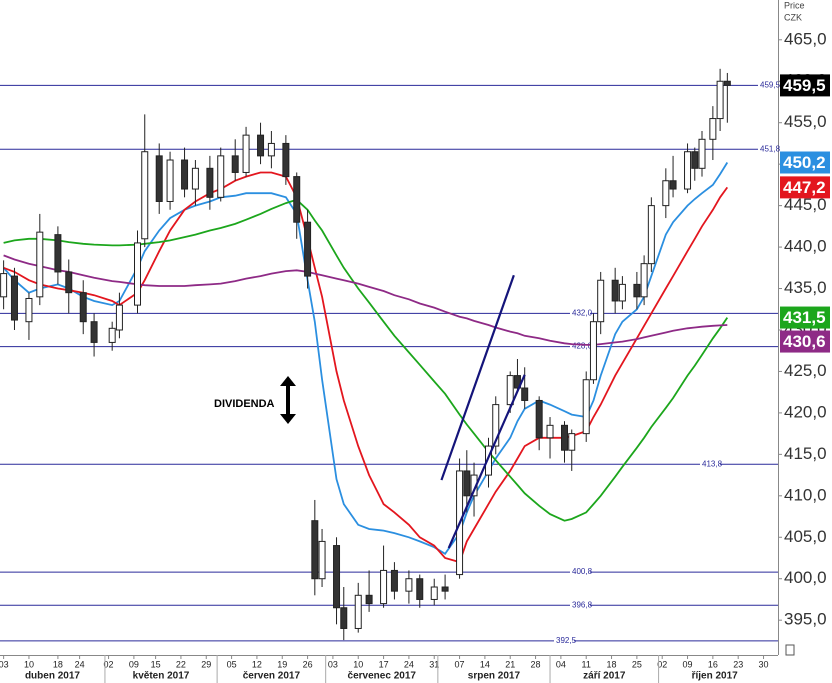  What do you see at coordinates (206, 664) in the screenshot?
I see `x-tick-label: 29` at bounding box center [206, 664].